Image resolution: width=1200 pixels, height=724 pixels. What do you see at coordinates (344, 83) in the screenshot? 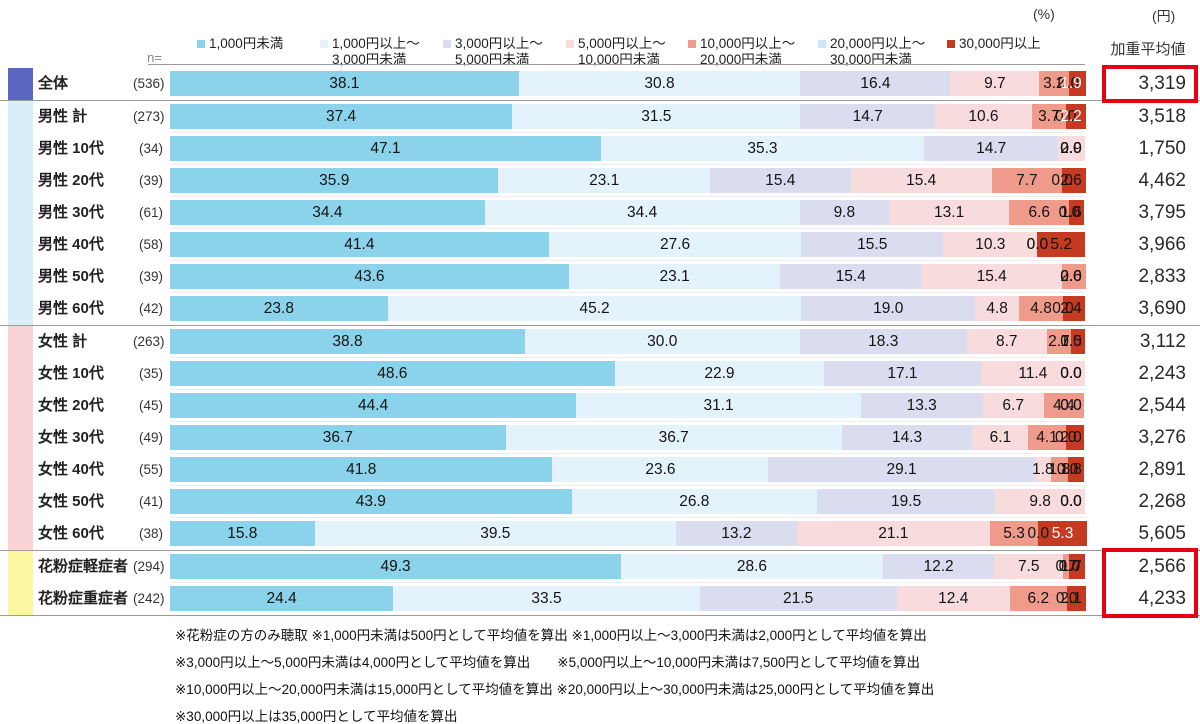
I see `segment-value-label: 38.1` at bounding box center [344, 83].